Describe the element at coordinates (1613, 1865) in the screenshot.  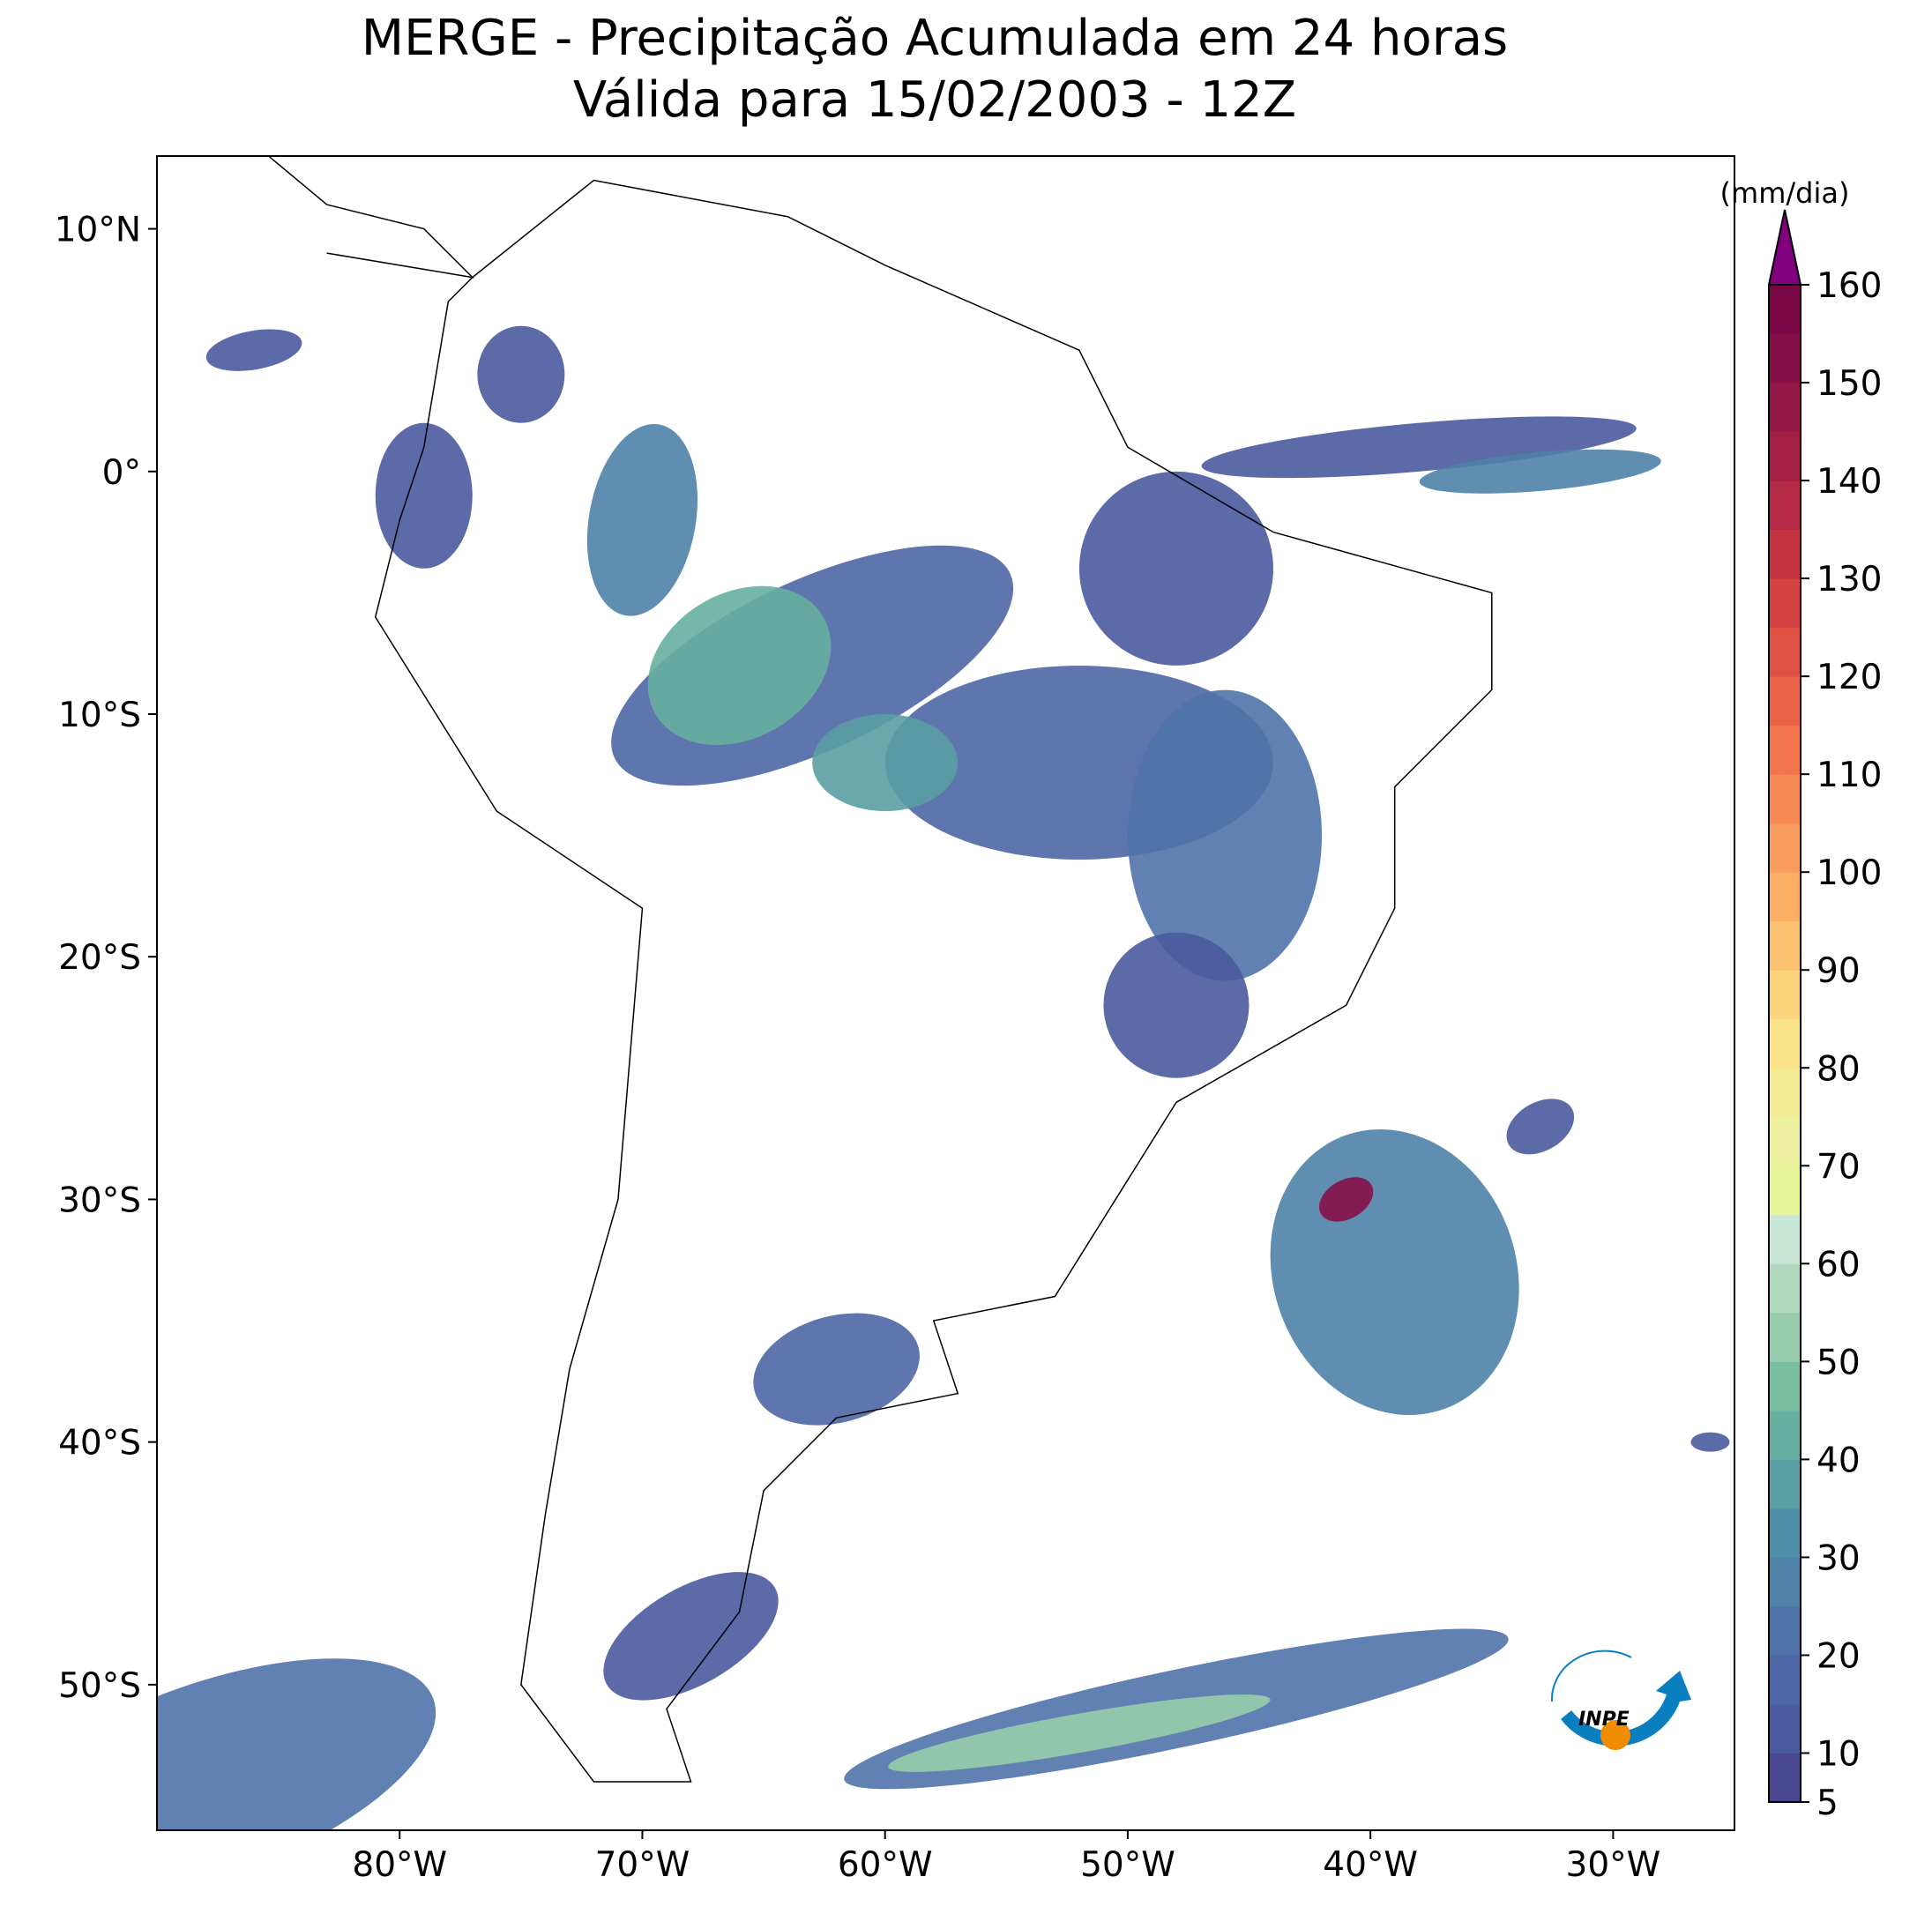
I see `x-tick-label: 30°W` at that location.